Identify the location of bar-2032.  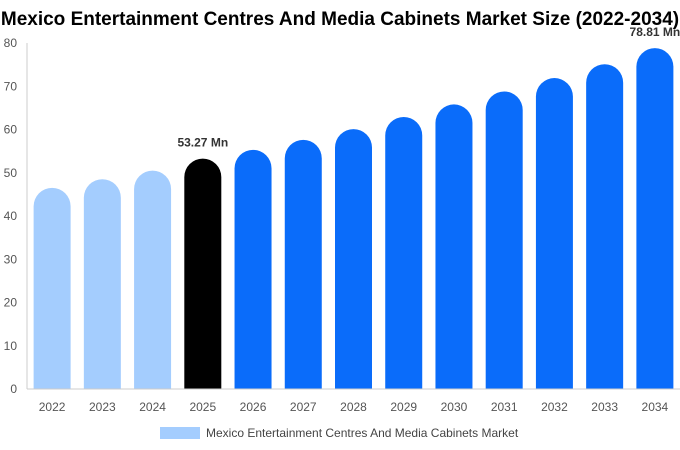
(554, 233).